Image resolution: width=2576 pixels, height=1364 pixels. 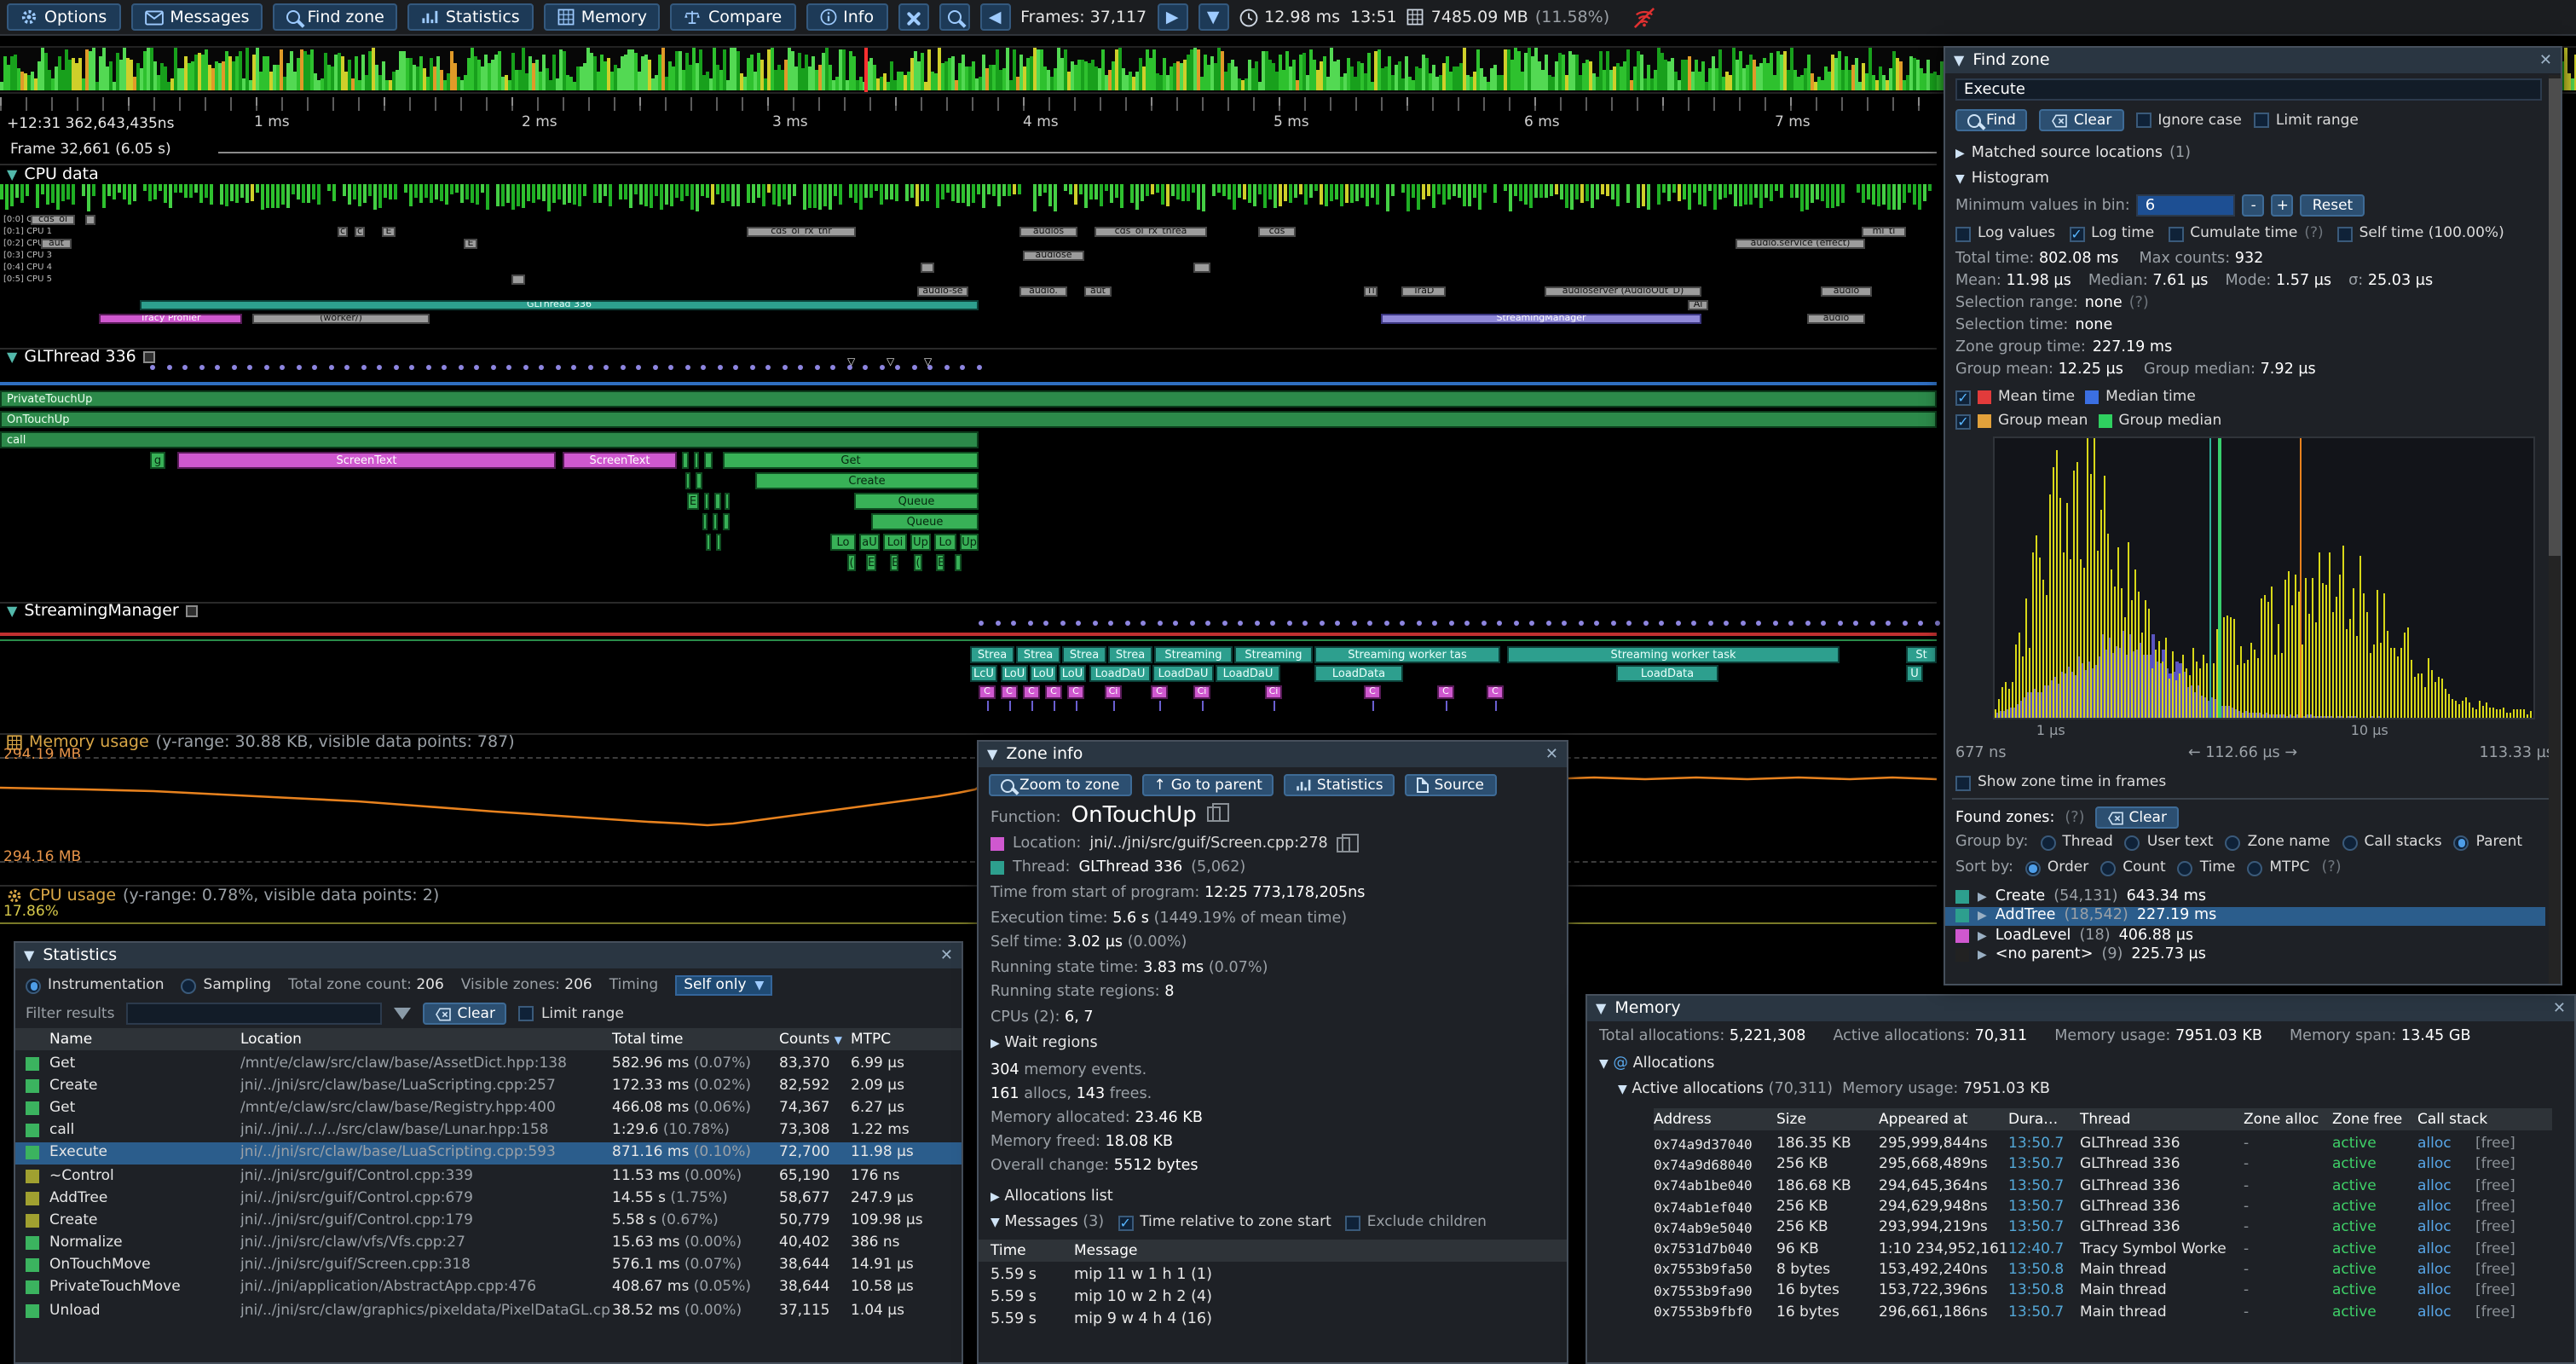 What do you see at coordinates (2282, 205) in the screenshot?
I see `increment-button: +` at bounding box center [2282, 205].